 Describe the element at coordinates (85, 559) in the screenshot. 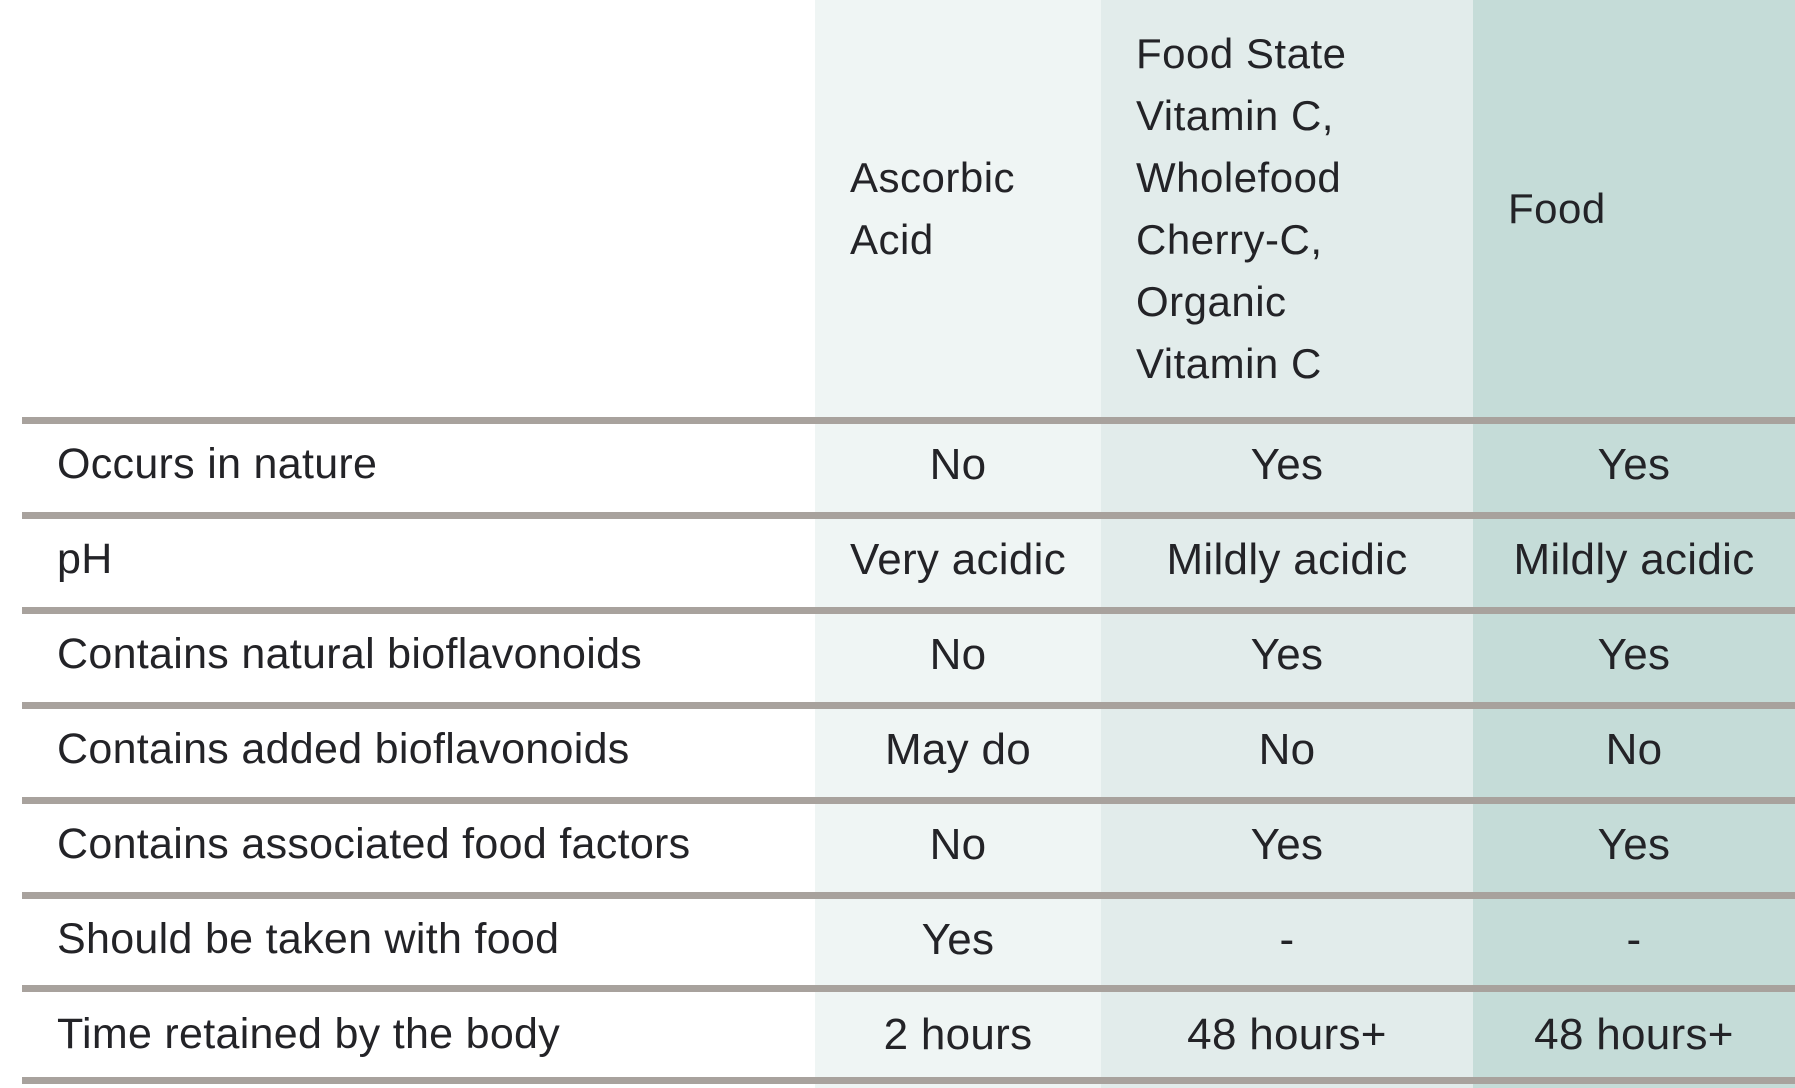

I see `row-label-ph: pH` at that location.